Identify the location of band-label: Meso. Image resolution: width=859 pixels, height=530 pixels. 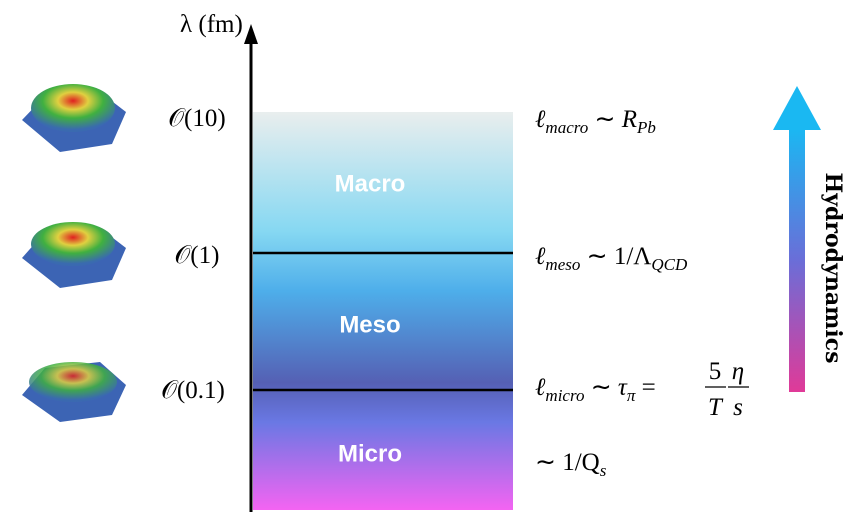
(369, 324).